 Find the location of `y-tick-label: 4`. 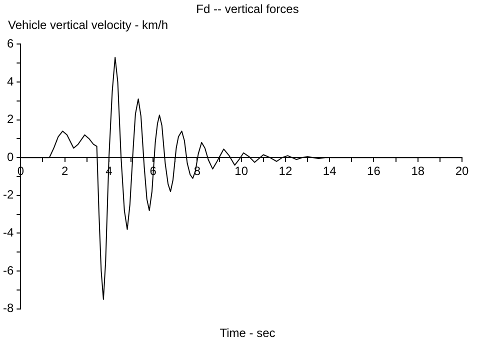

y-tick-label: 4 is located at coordinates (10, 81).